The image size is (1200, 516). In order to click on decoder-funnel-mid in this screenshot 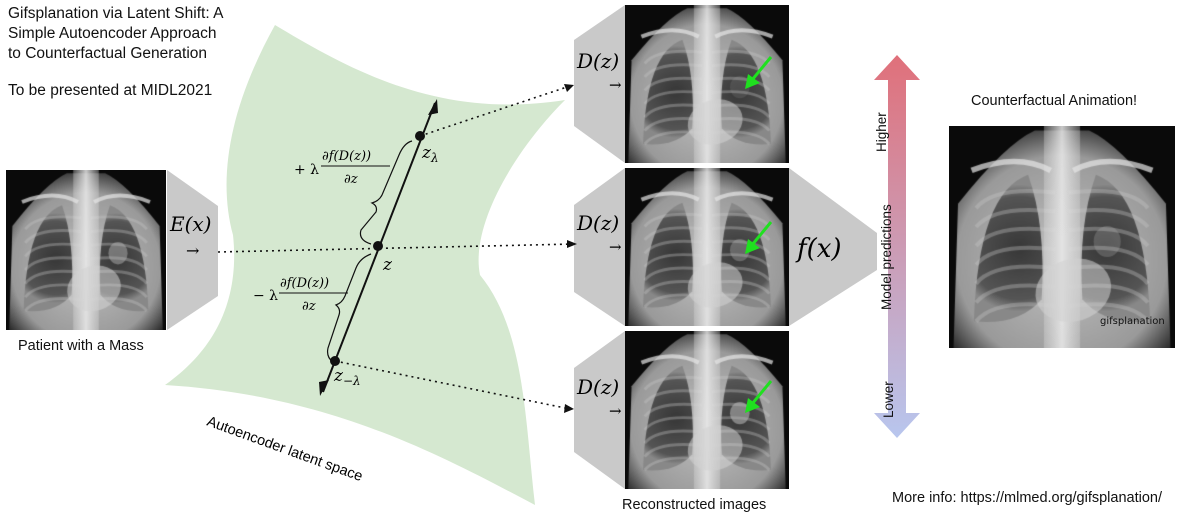, I will do `click(599, 247)`.